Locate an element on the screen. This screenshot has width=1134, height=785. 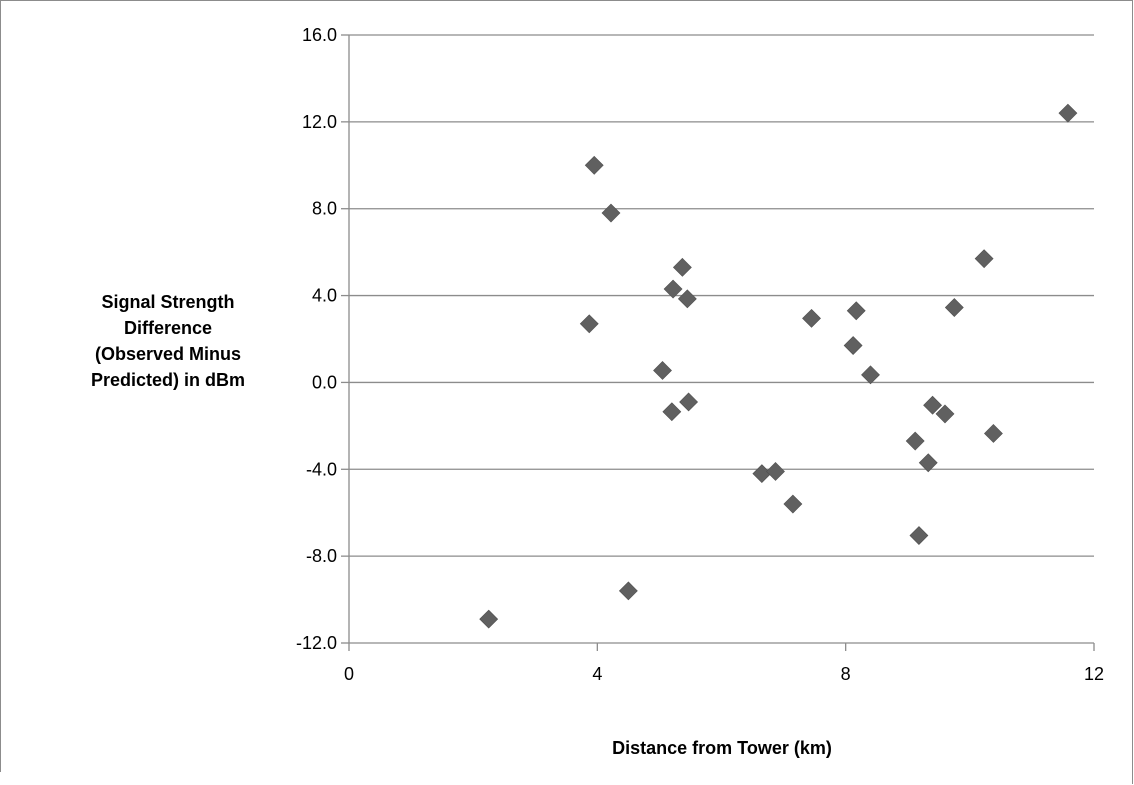
x-tick-label: 8 is located at coordinates (846, 674).